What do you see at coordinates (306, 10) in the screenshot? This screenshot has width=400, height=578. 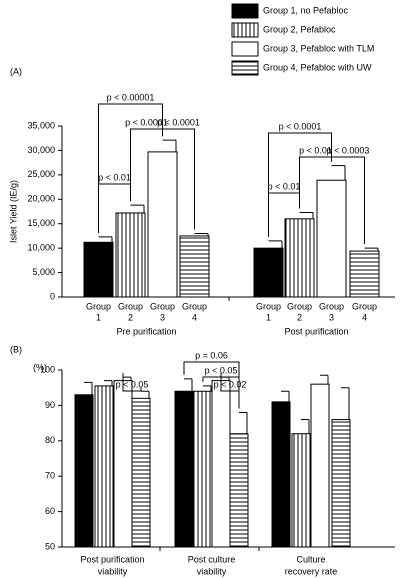 I see `legend-label: Group 1, no Pefabloc` at bounding box center [306, 10].